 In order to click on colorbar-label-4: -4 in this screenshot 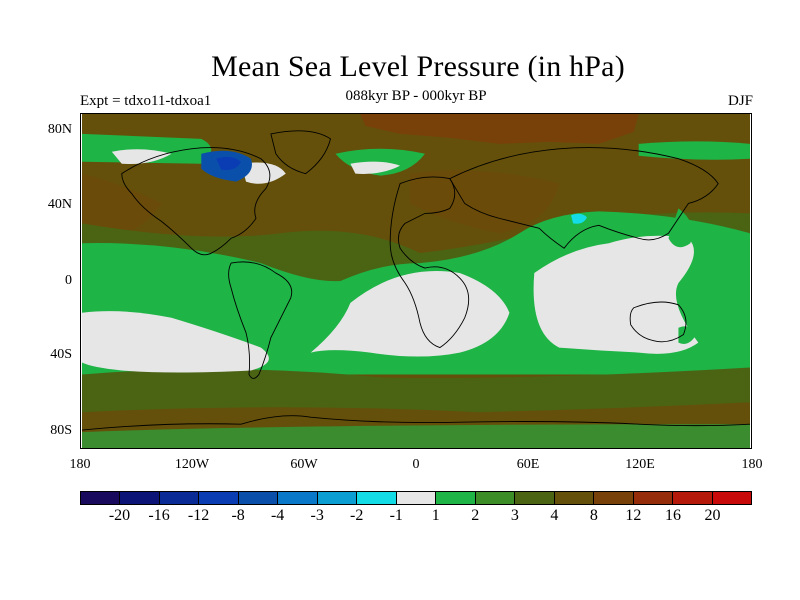, I will do `click(277, 515)`.